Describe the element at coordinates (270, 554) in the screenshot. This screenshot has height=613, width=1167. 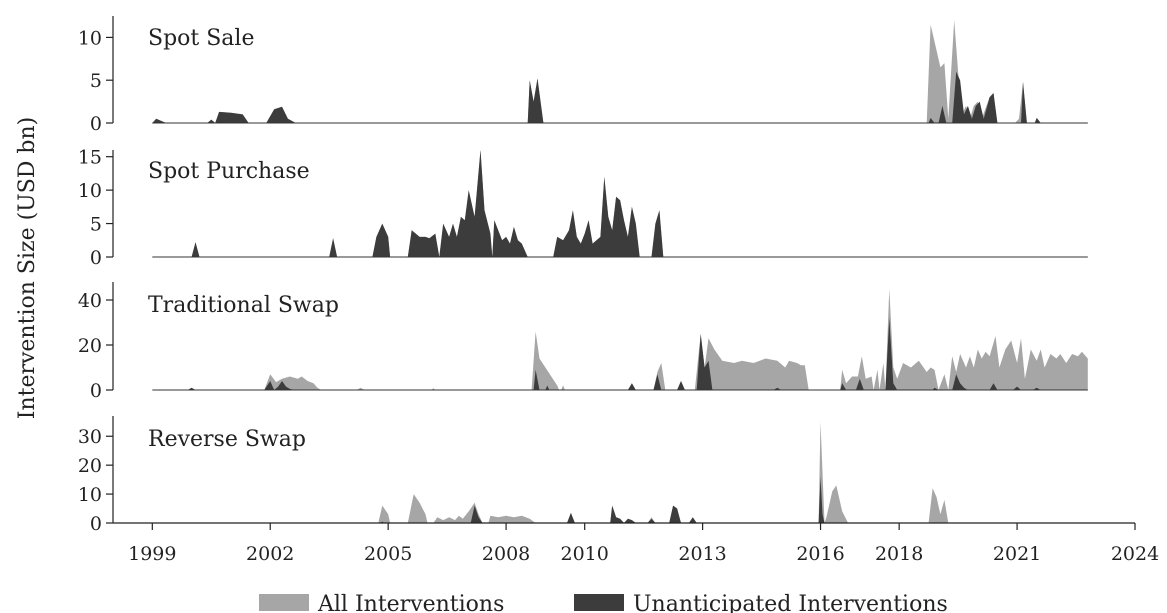
I see `x-tick-label-2002: 2002` at that location.